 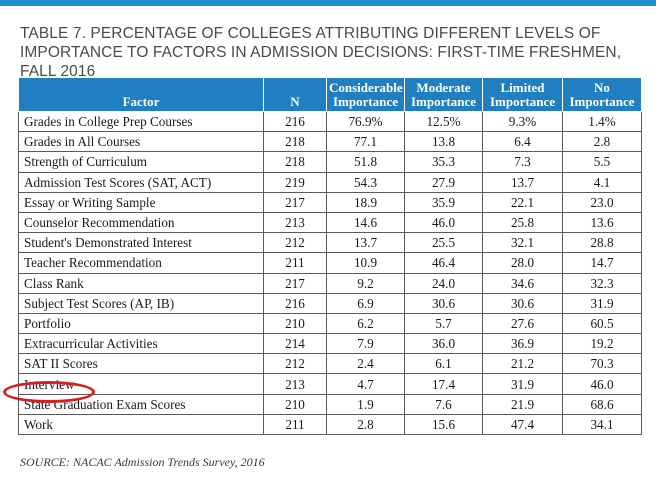 I want to click on none-cell: 70.3, so click(x=602, y=364).